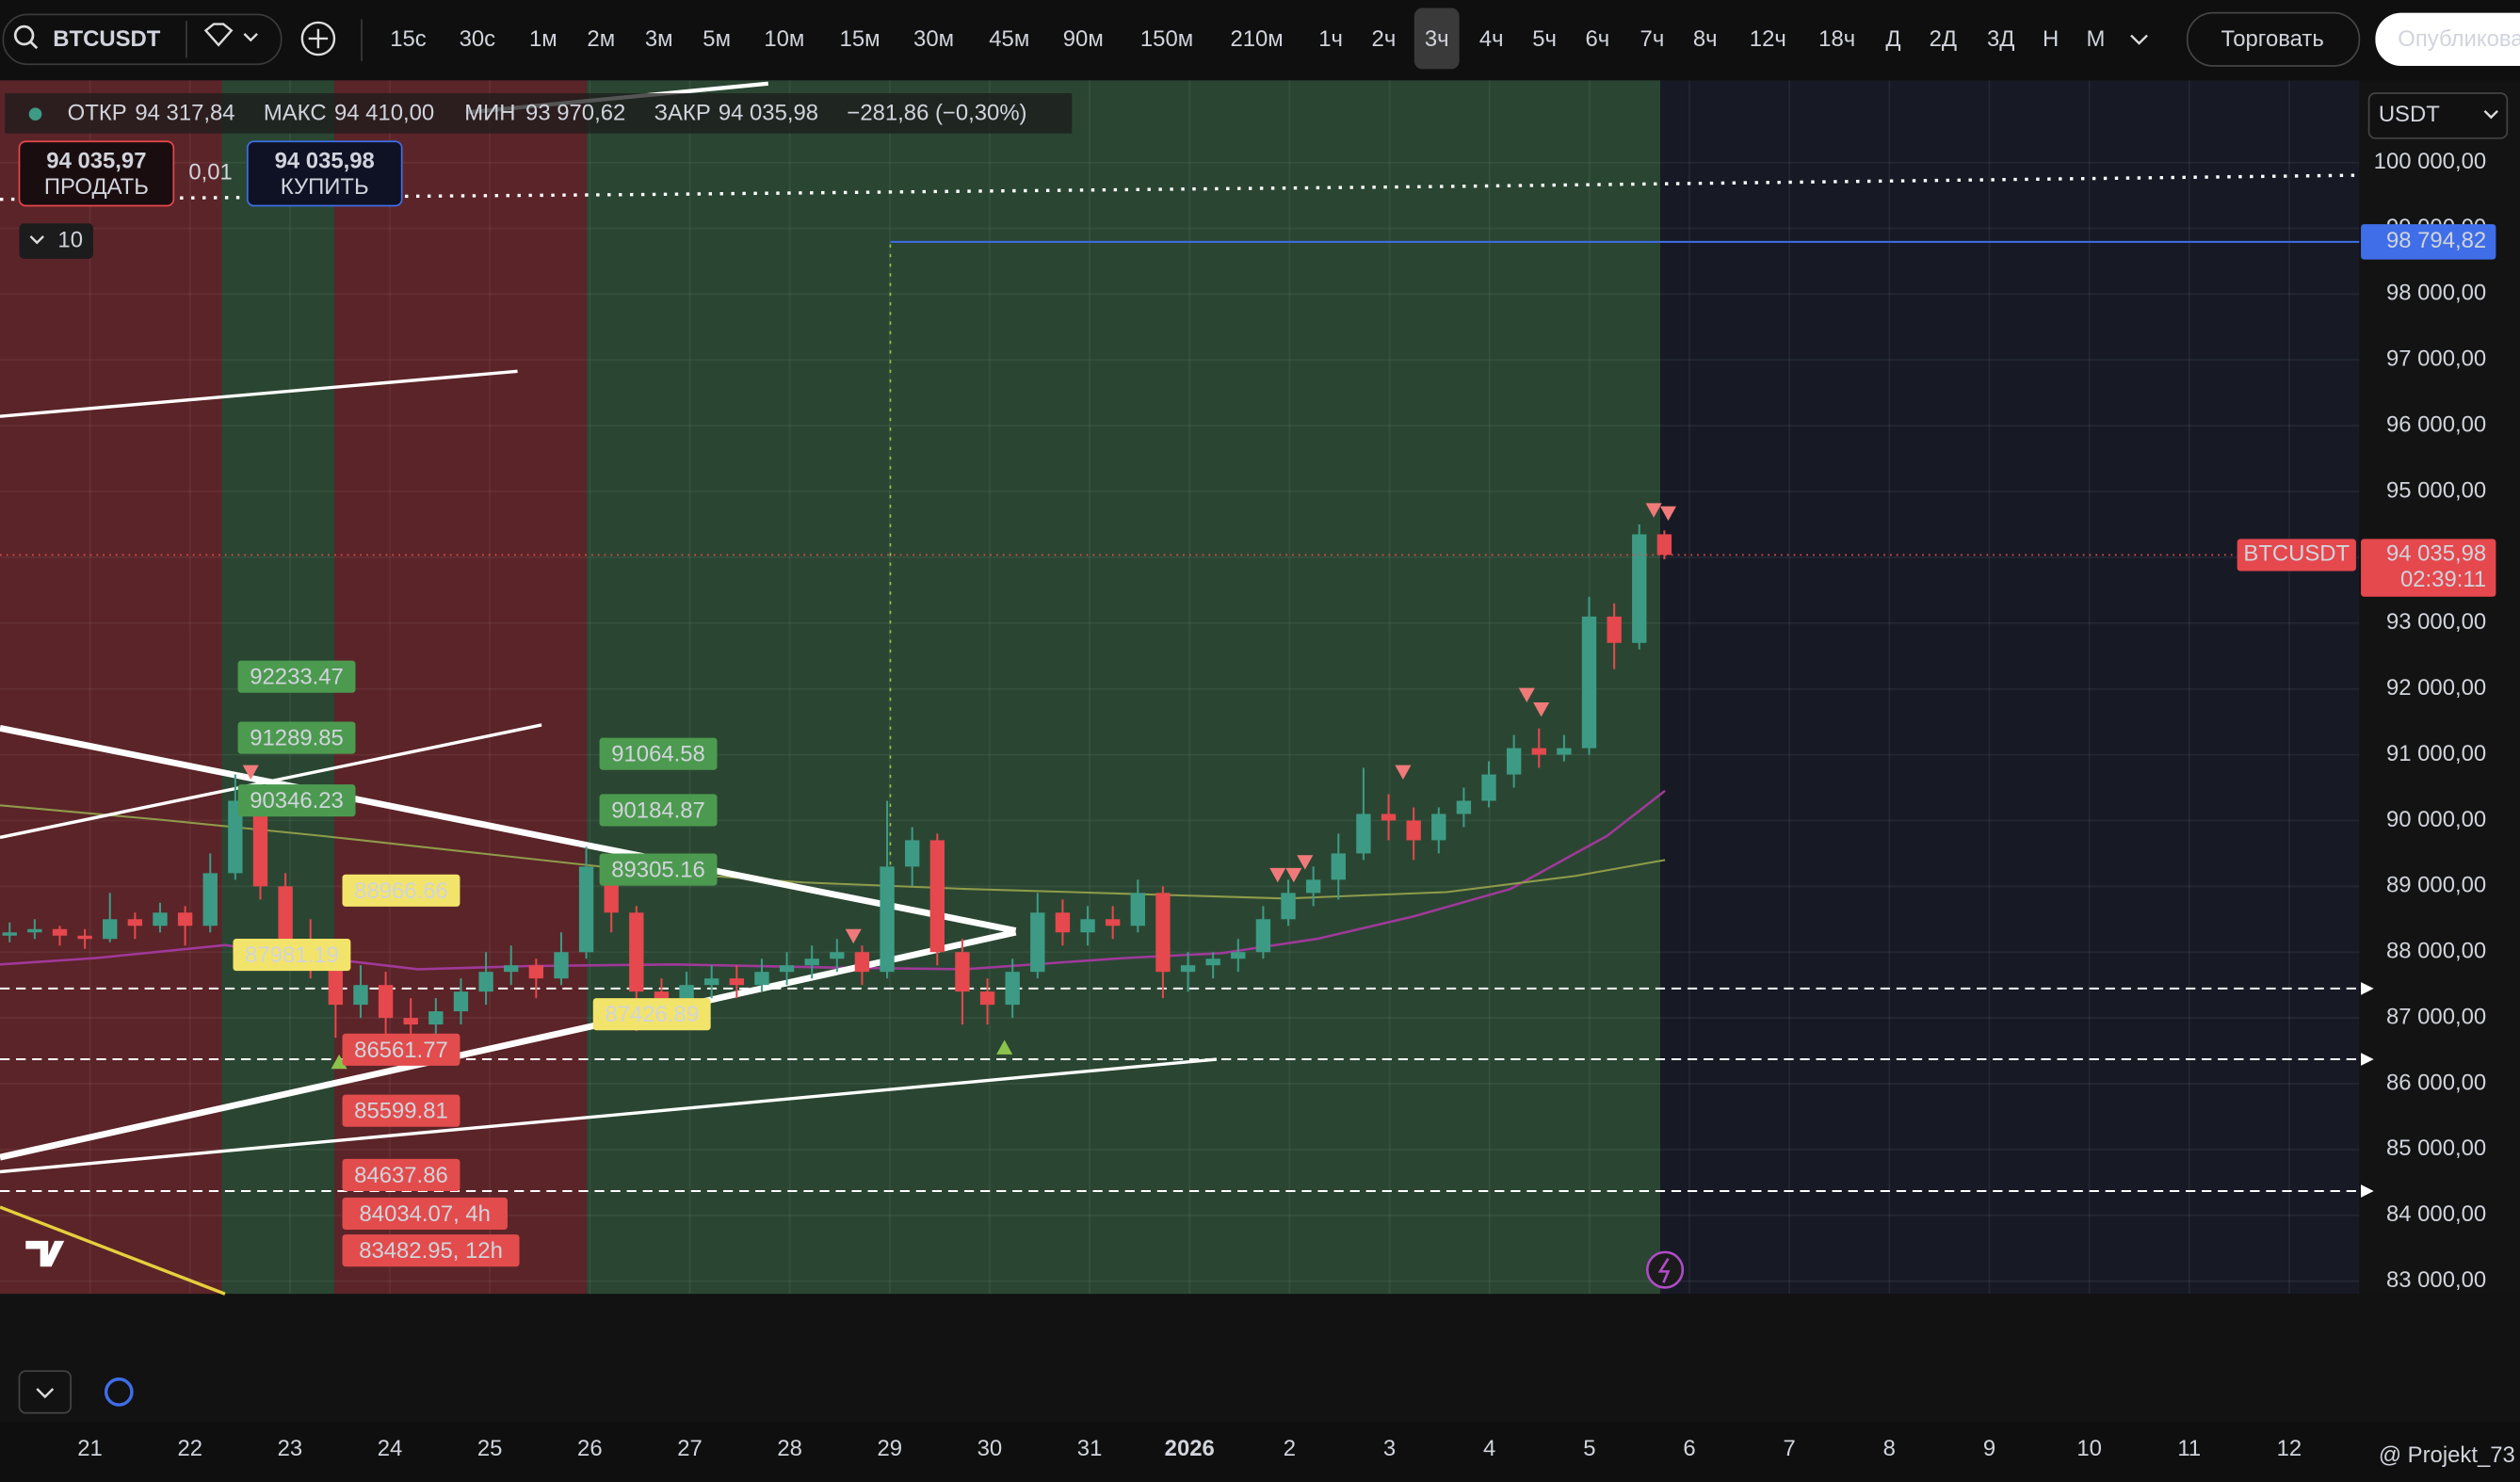  Describe the element at coordinates (717, 39) in the screenshot. I see `timeframe: 5м` at that location.